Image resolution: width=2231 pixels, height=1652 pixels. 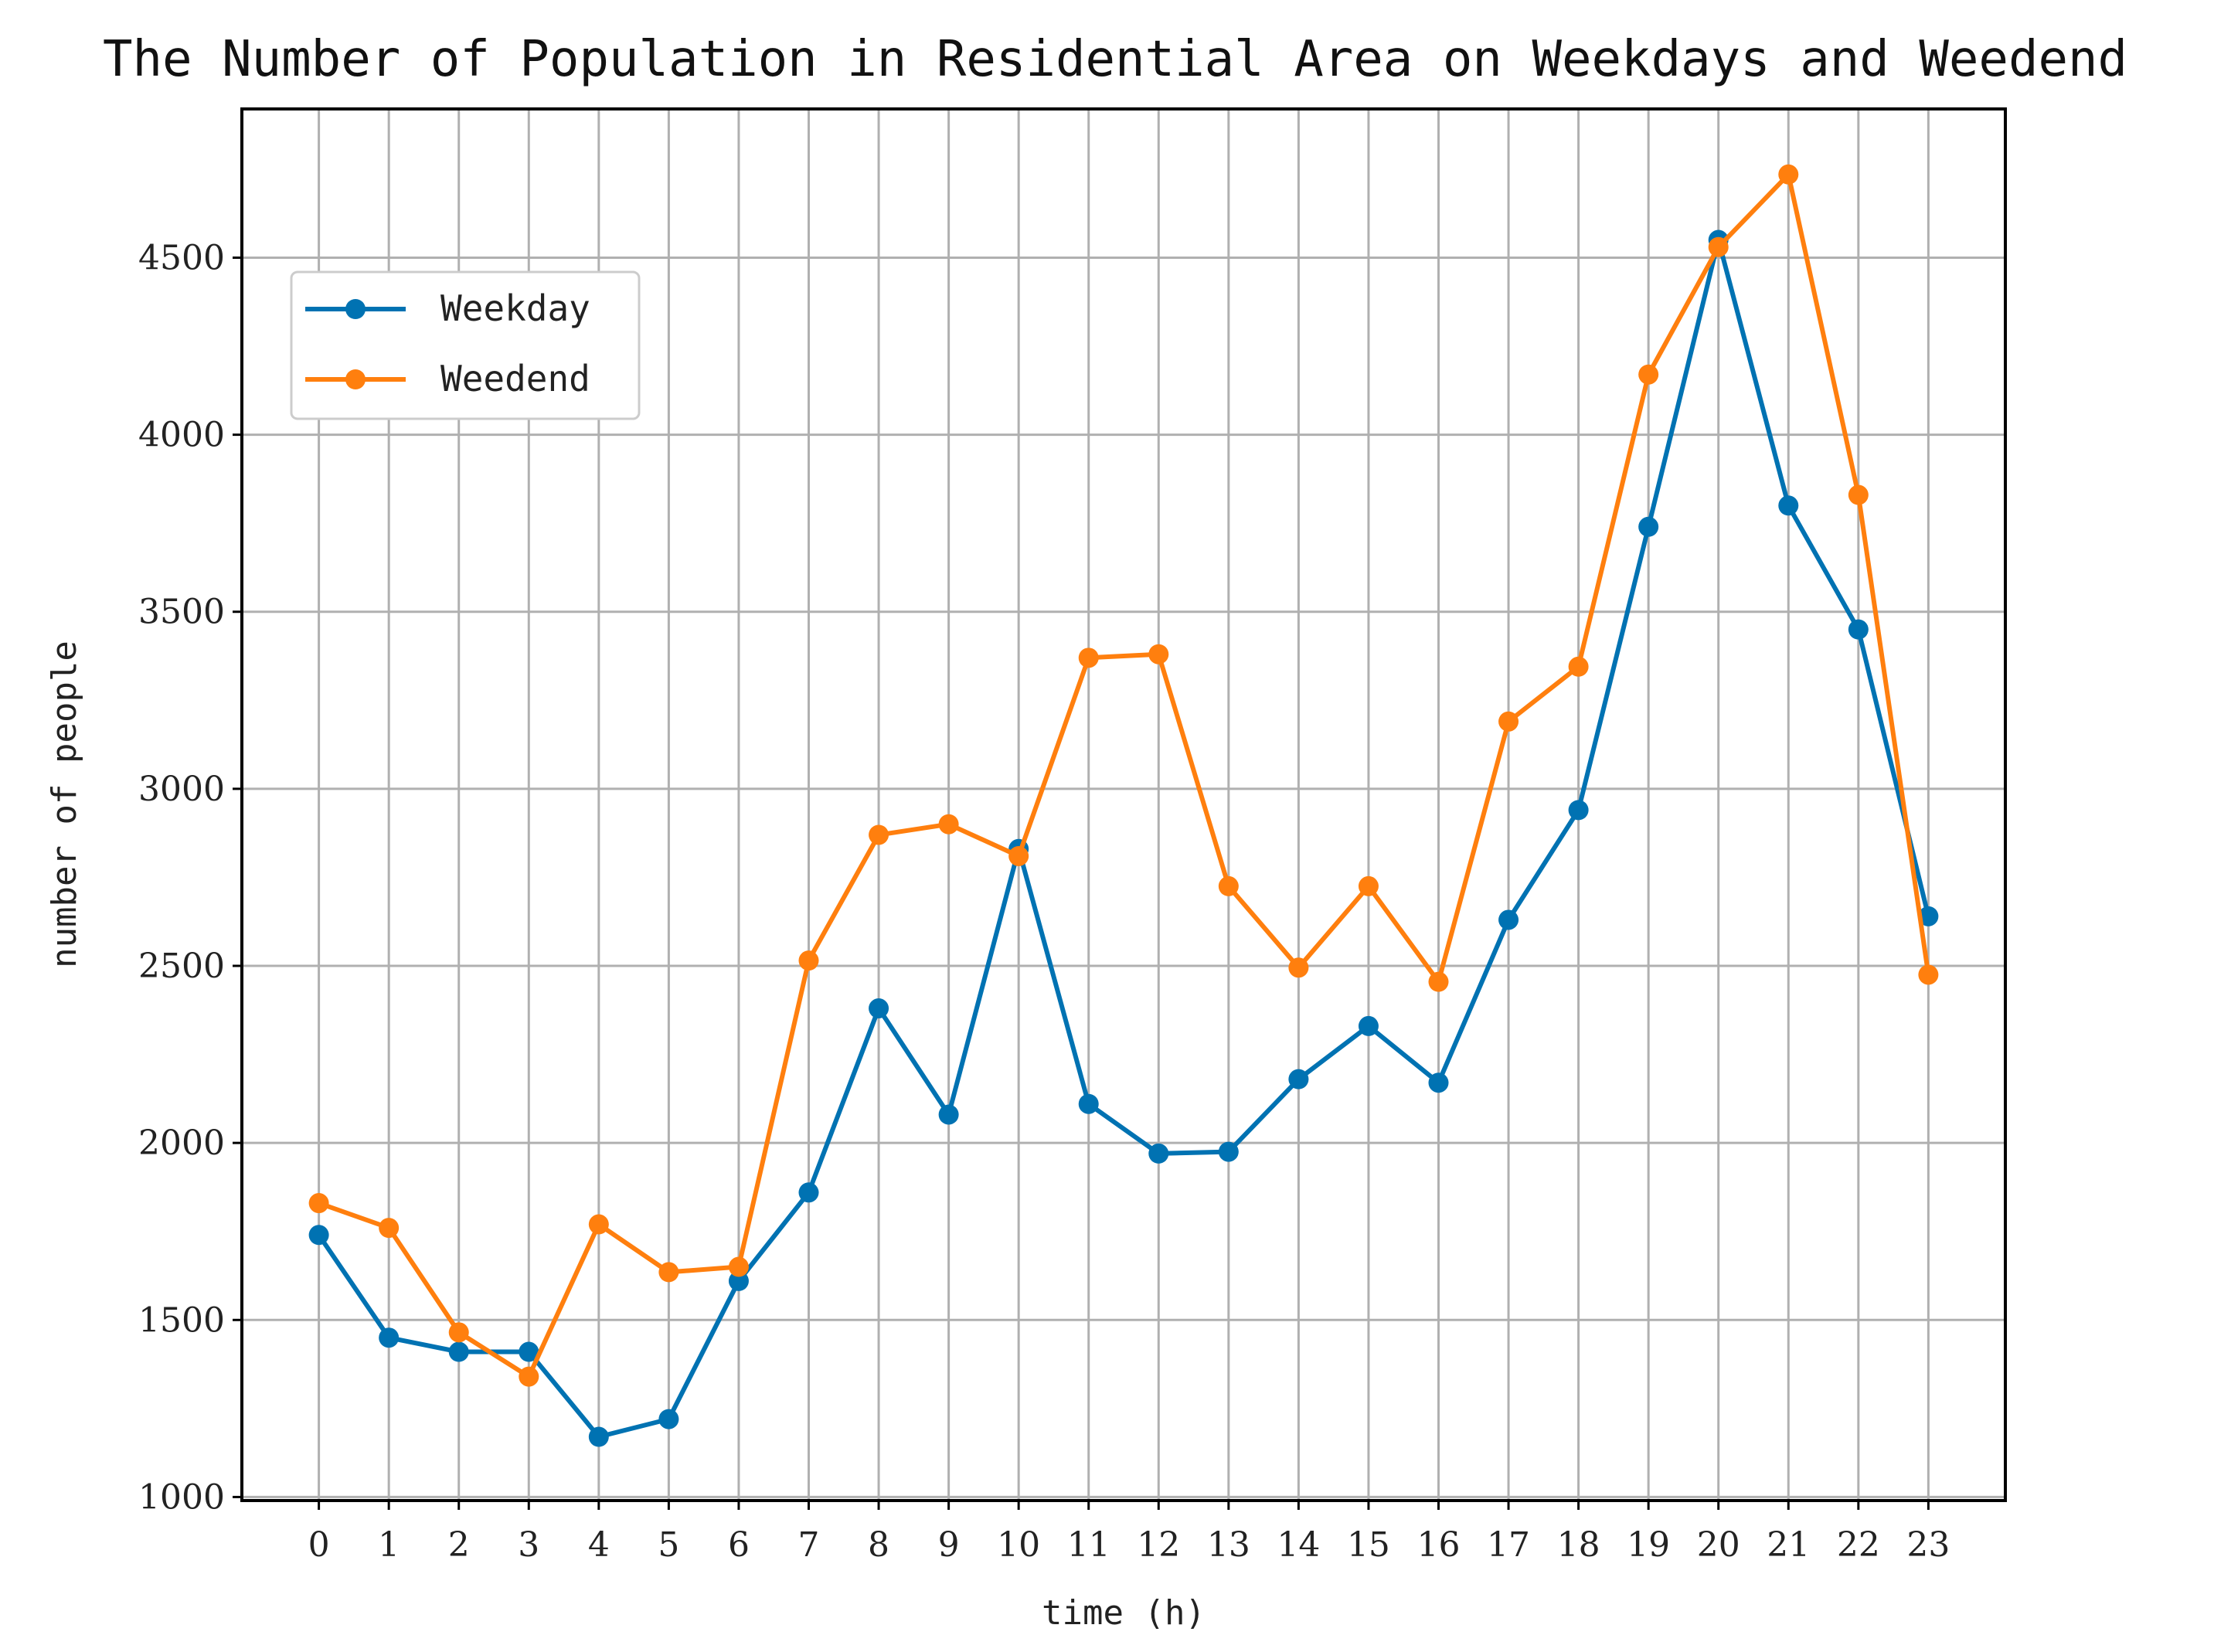 What do you see at coordinates (809, 1545) in the screenshot?
I see `x-tick-label: 7` at bounding box center [809, 1545].